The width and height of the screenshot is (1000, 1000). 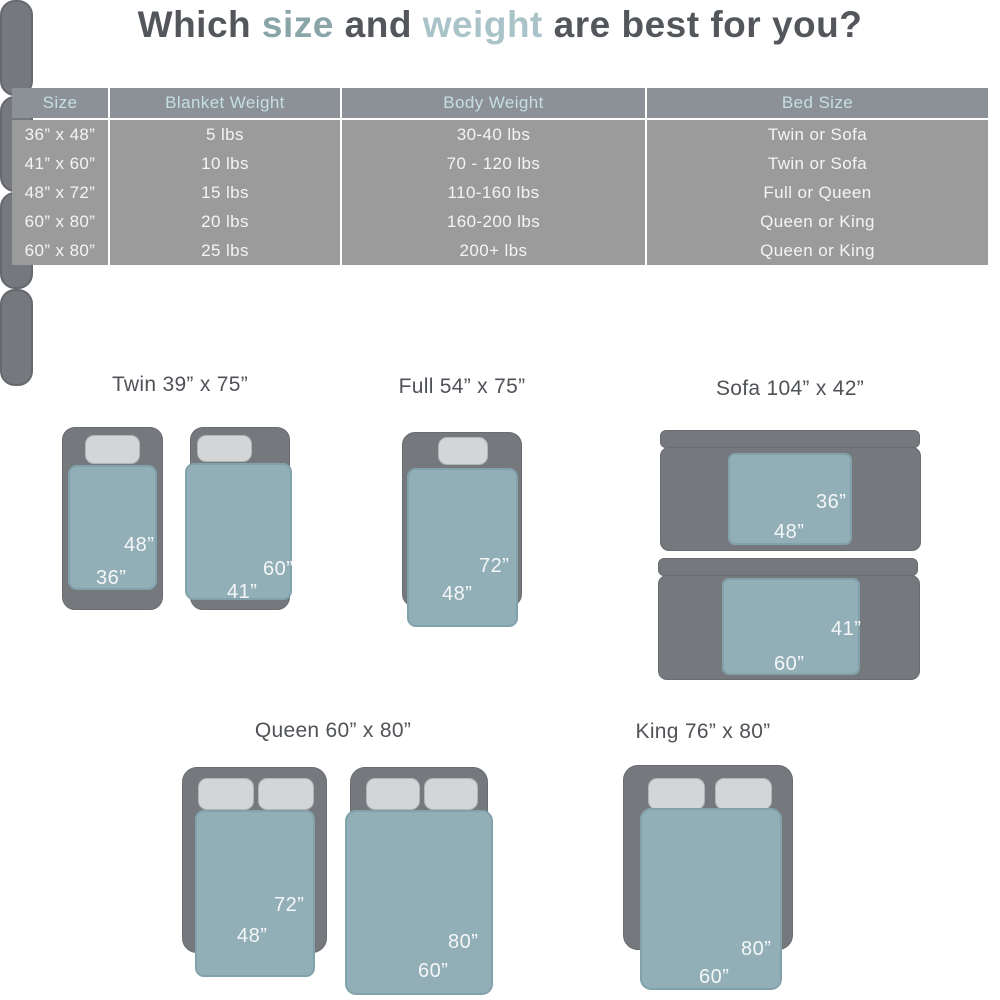 I want to click on blanket-41x60: 60” 41”, so click(x=239, y=533).